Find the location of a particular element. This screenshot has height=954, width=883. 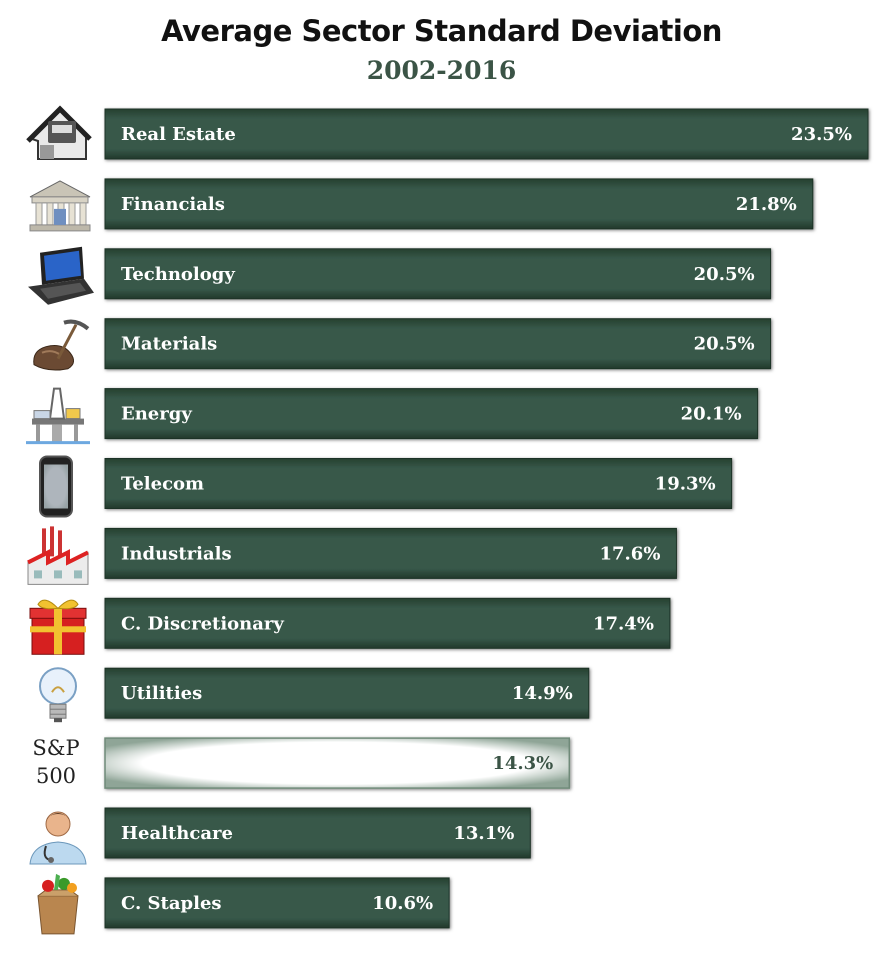

chart-subtitle: 2002-2016 is located at coordinates (441, 70).